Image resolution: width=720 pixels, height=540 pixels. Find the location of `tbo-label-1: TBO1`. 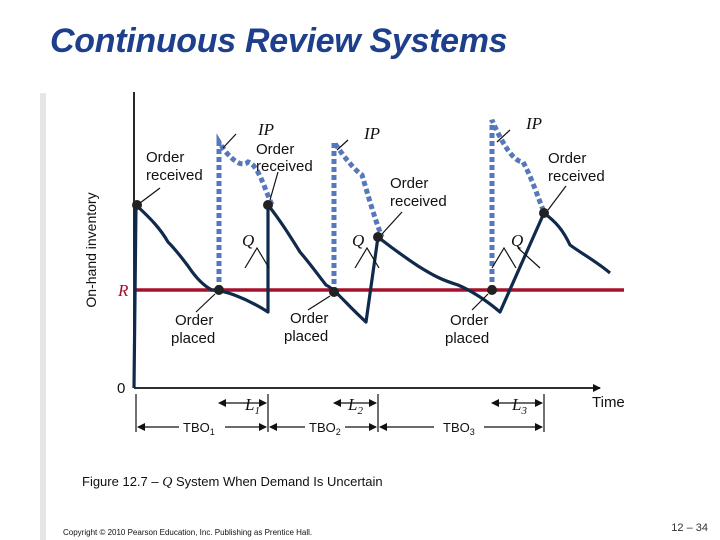

tbo-label-1: TBO1 is located at coordinates (199, 428).